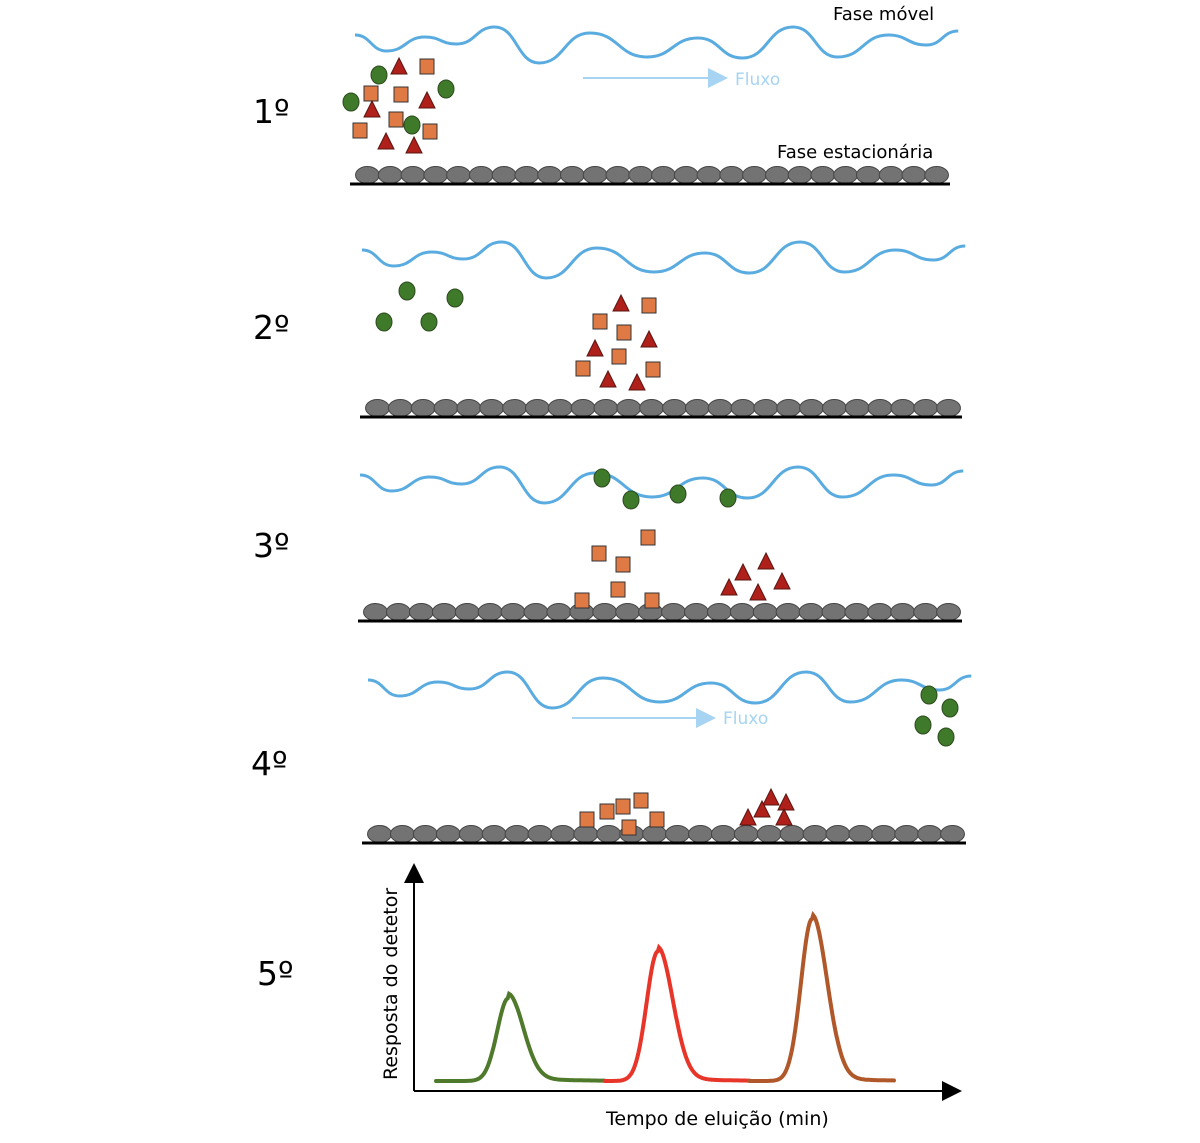  I want to click on y-axis-label: Resposta do detetor, so click(391, 983).